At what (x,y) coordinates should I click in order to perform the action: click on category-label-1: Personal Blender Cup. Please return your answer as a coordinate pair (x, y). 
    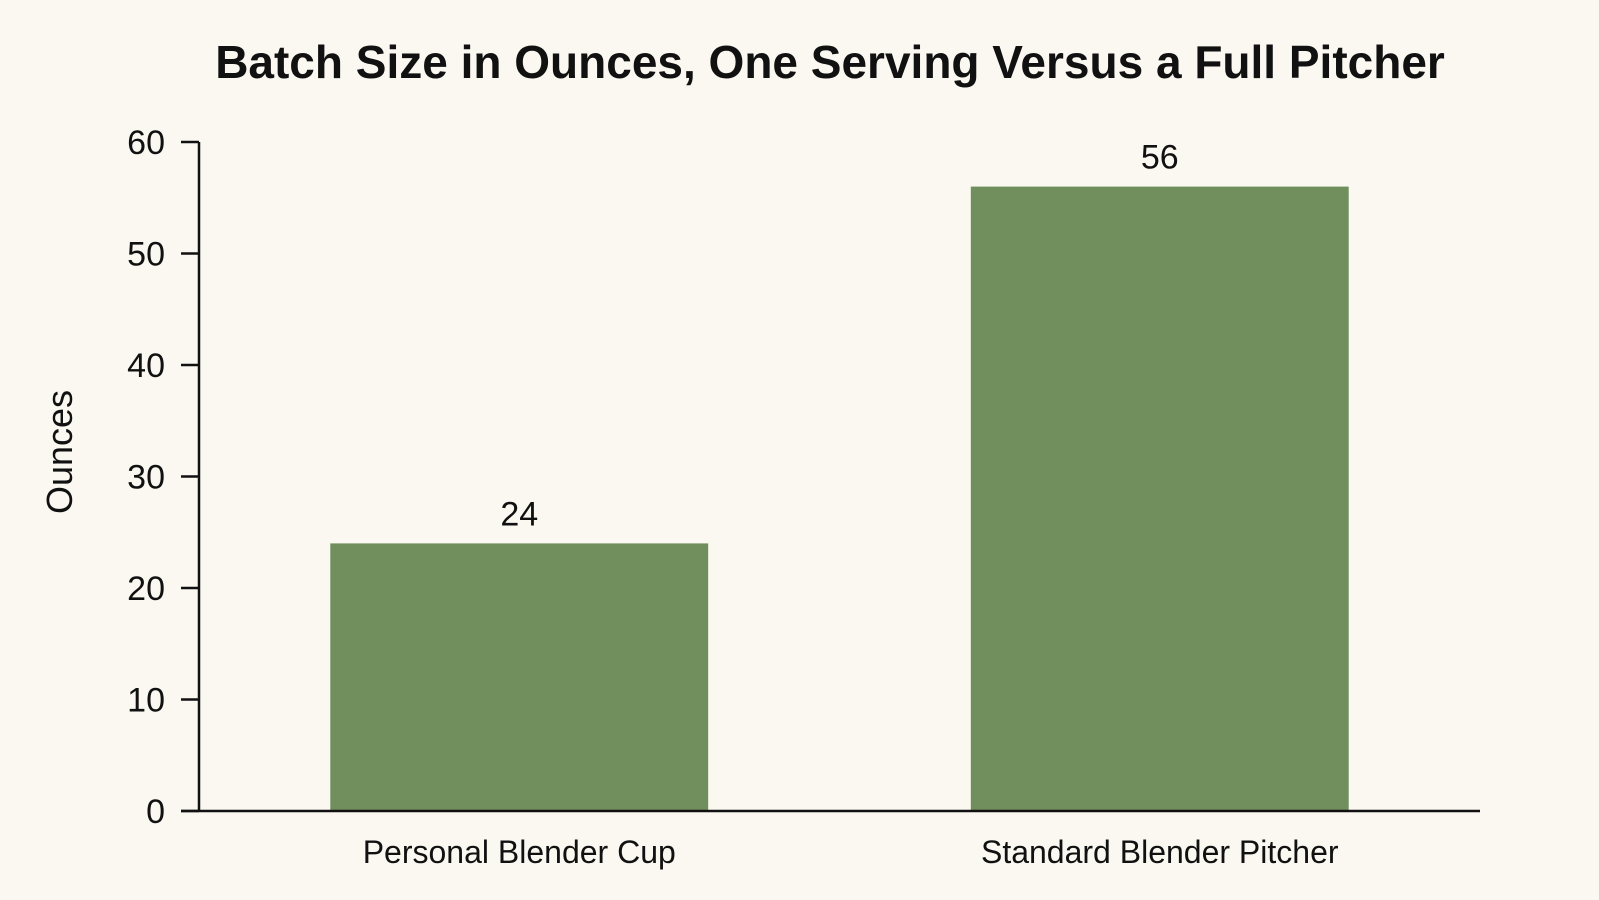
    Looking at the image, I should click on (519, 852).